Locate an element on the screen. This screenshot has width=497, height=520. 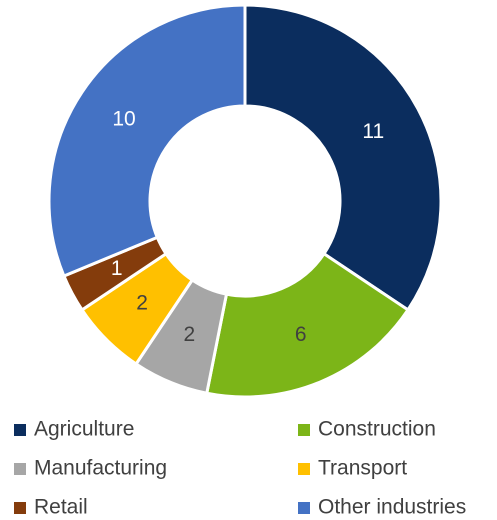
data-label: 1 is located at coordinates (117, 268).